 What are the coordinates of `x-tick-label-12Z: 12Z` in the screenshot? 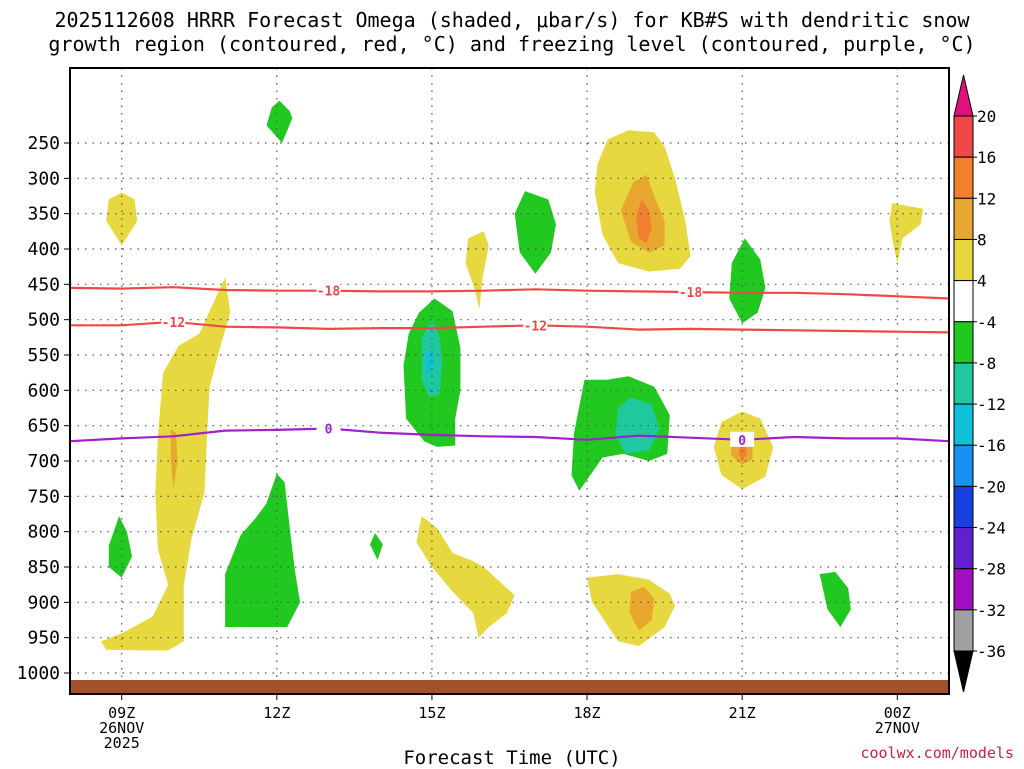 It's located at (276, 713).